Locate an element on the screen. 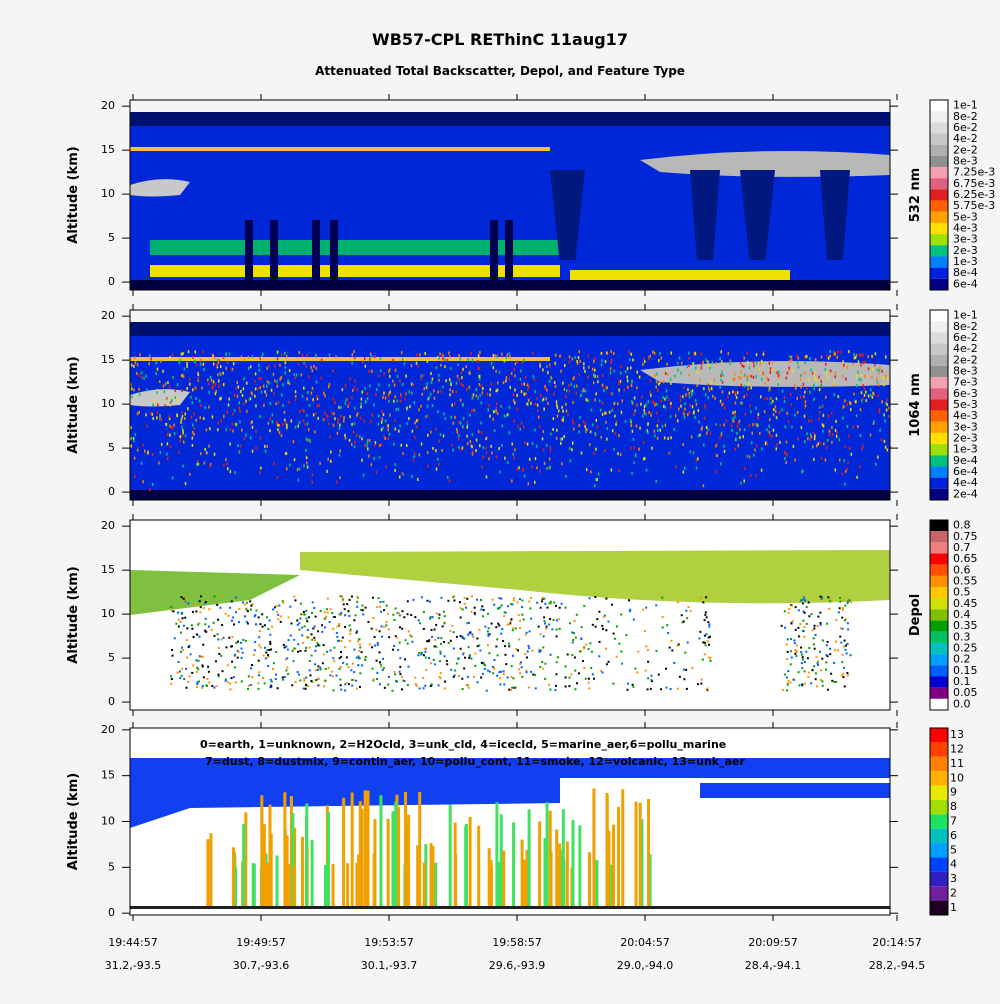  colorbar-tick-label: 2e-4 is located at coordinates (965, 493).